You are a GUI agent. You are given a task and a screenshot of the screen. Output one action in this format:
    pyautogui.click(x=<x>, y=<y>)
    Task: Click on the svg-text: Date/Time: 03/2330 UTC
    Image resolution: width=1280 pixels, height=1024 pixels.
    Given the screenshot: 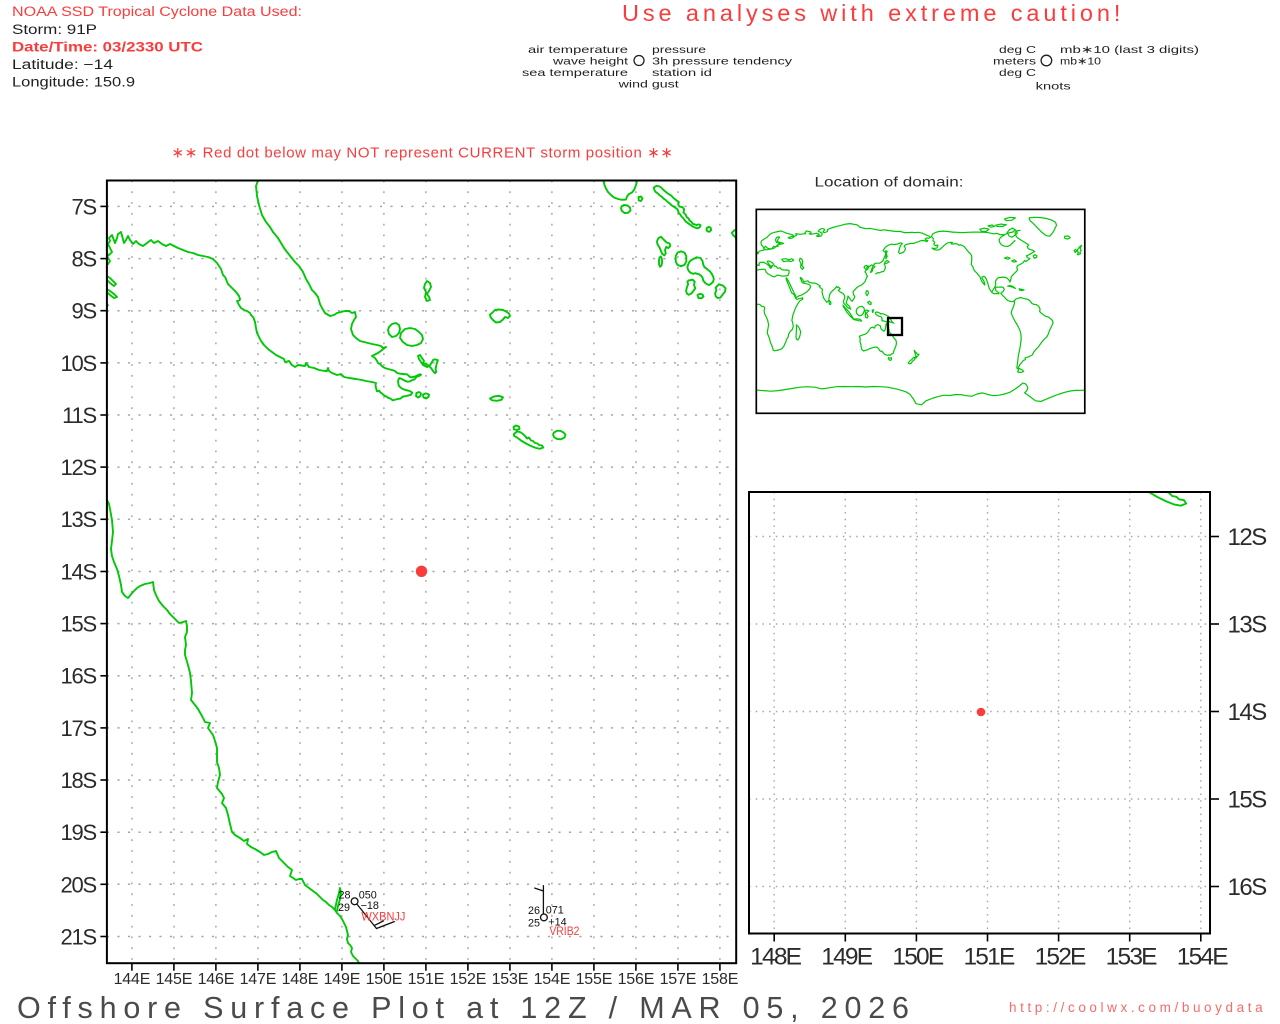 What is the action you would take?
    pyautogui.click(x=107, y=47)
    